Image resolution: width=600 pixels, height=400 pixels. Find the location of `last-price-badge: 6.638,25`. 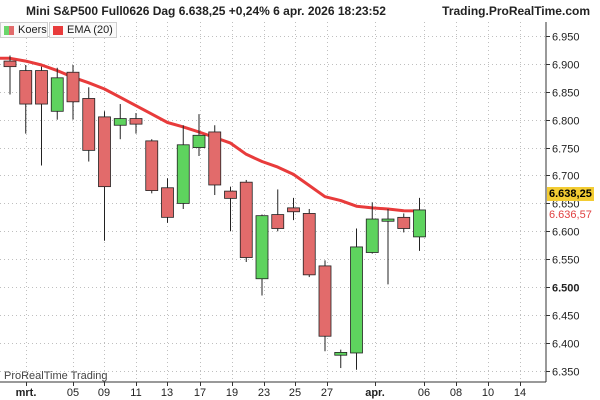

last-price-badge: 6.638,25 is located at coordinates (570, 194).